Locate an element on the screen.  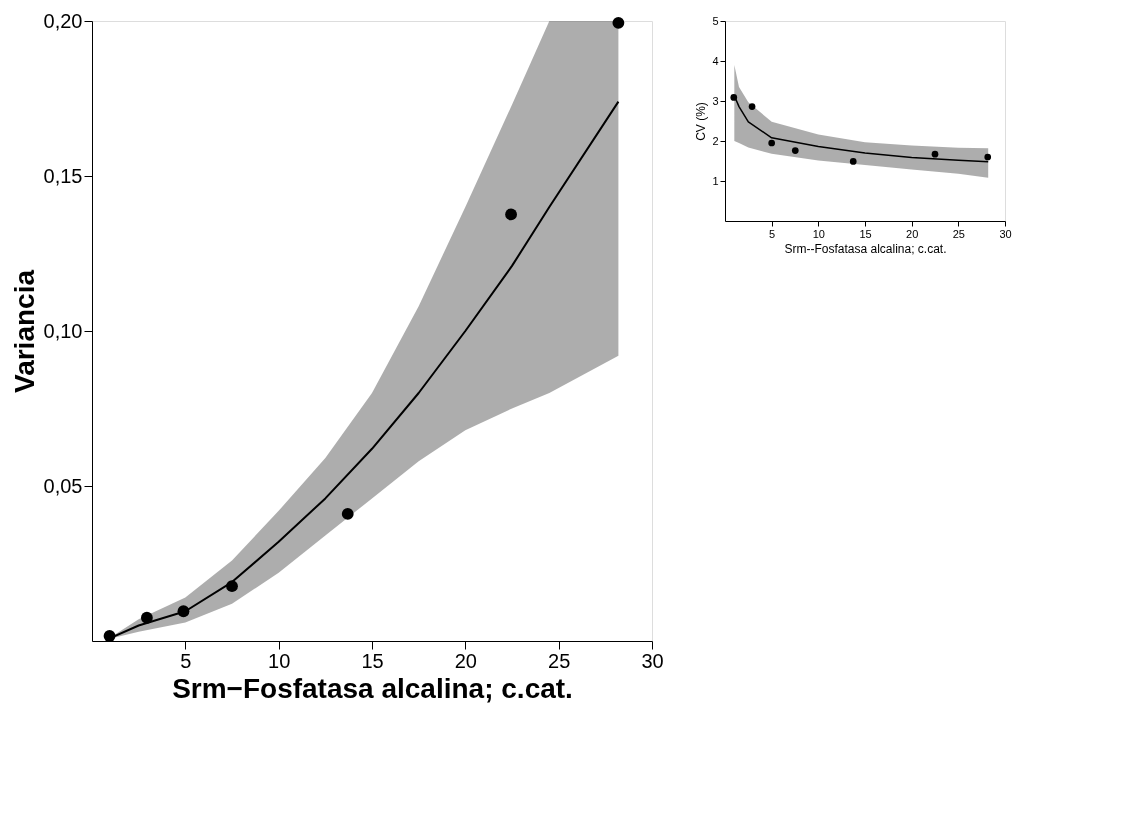
y-tick-label: 2 is located at coordinates (715, 140).